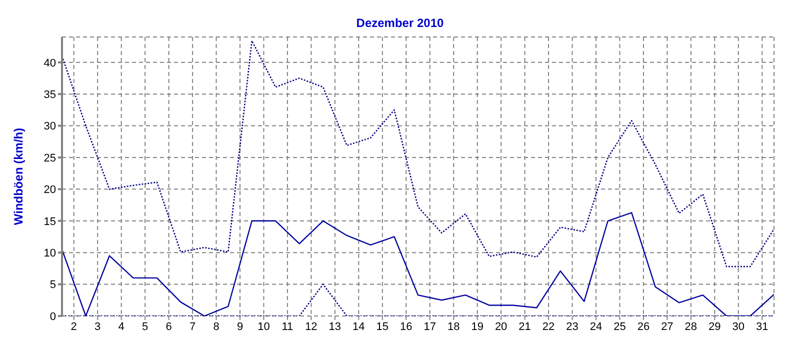  I want to click on x-tick-label: 5, so click(145, 326).